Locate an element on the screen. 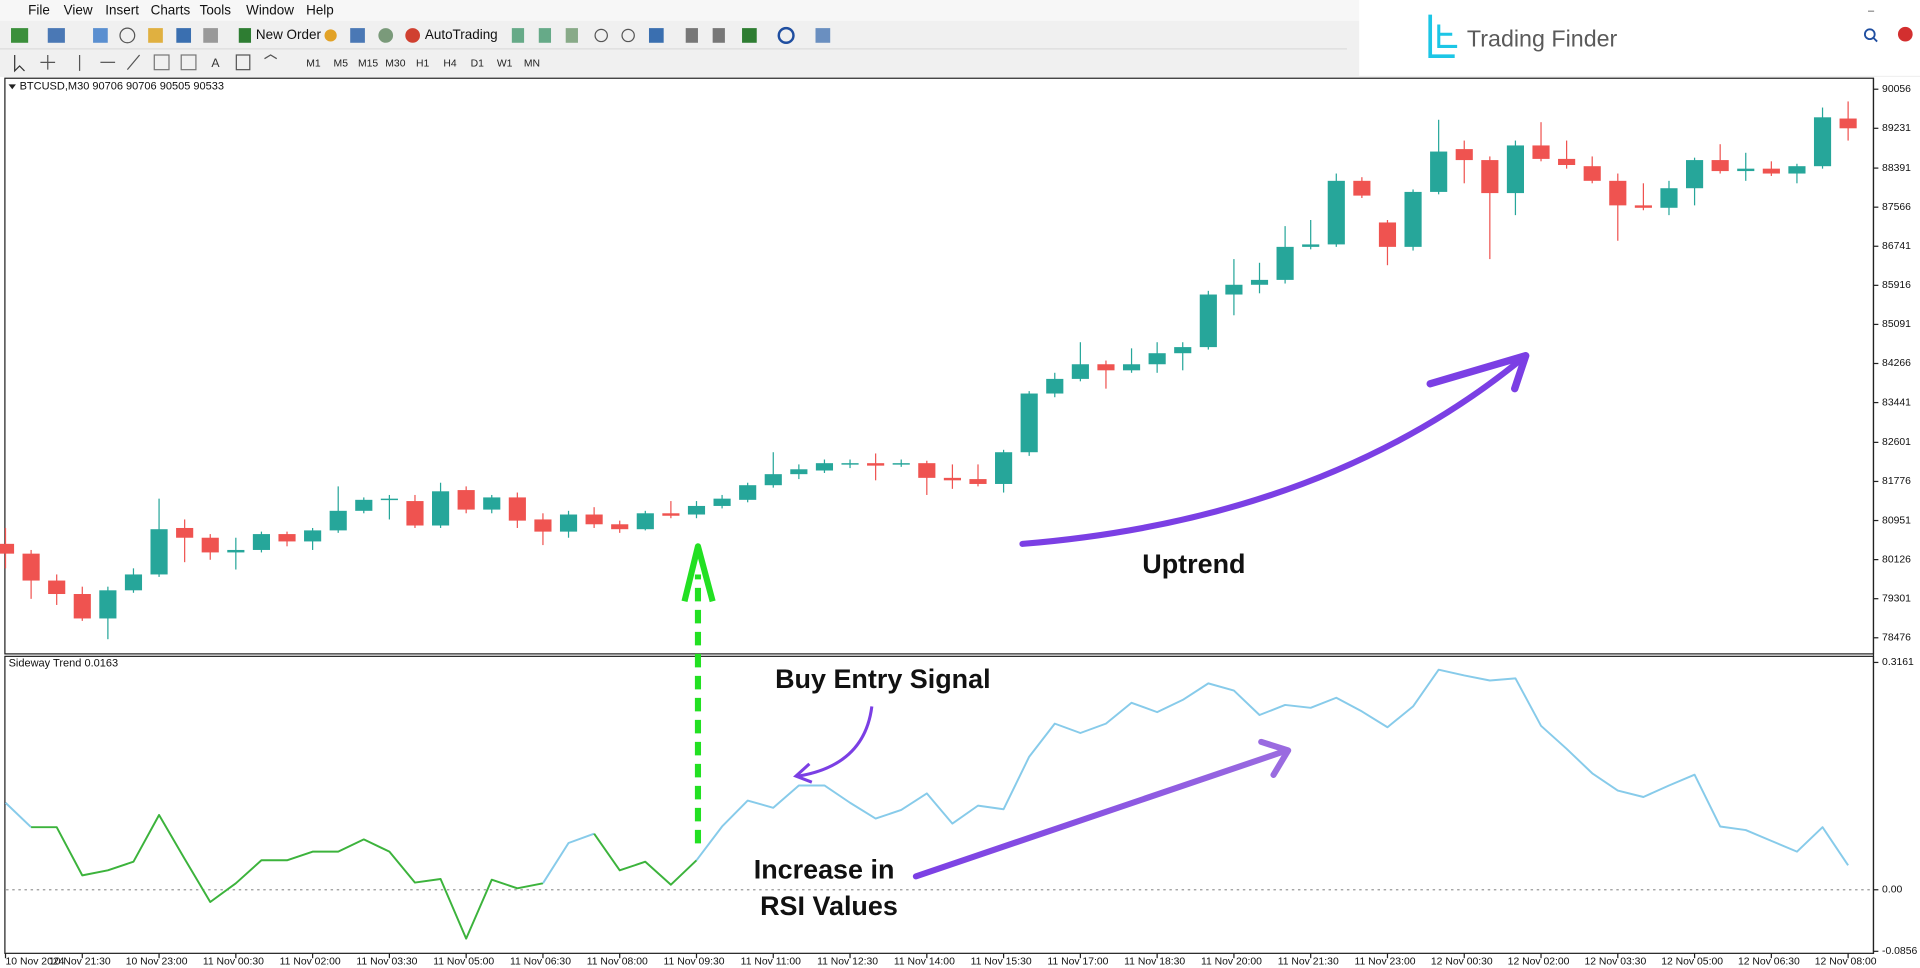 This screenshot has height=968, width=1920. menu-item: Insert is located at coordinates (122, 10).